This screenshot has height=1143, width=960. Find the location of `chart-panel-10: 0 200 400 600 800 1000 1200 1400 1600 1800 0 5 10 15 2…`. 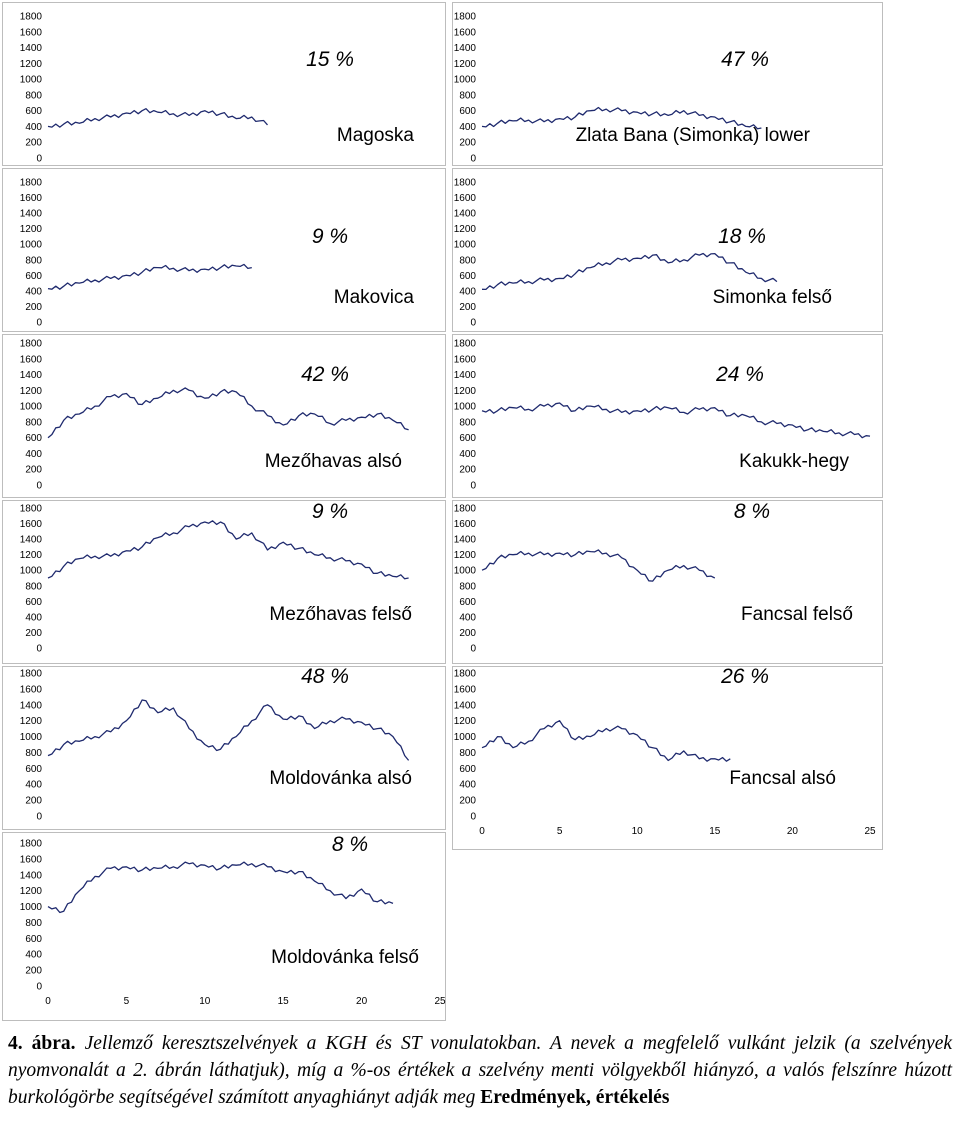

chart-panel-10: 0 200 400 600 800 1000 1200 1400 1600 1800 0 5 10 15 2… is located at coordinates (667, 757).